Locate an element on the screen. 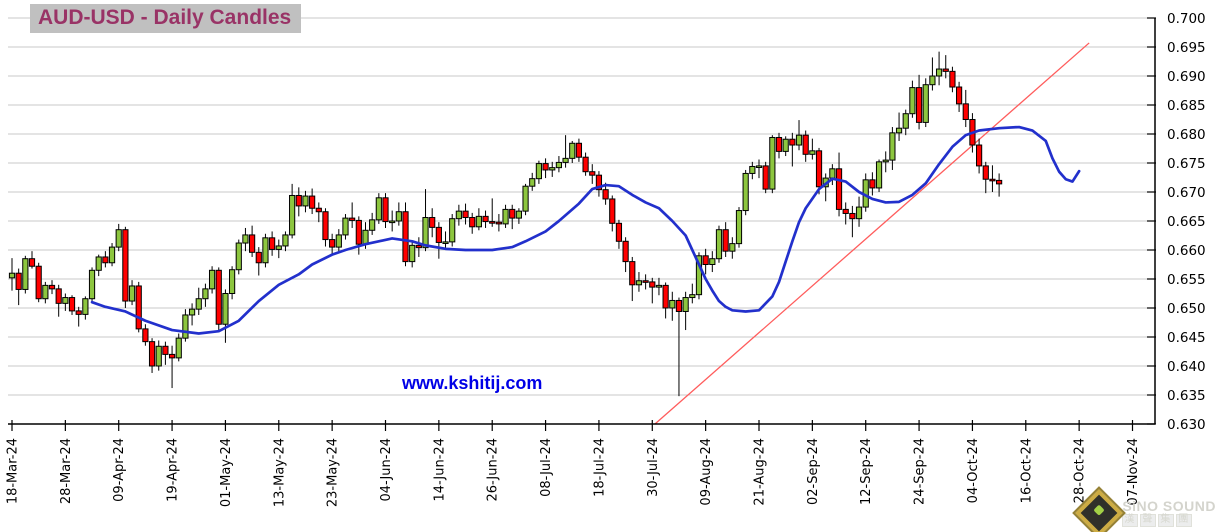 This screenshot has height=532, width=1220. chart-title: AUD-USD - Daily Candles is located at coordinates (166, 18).